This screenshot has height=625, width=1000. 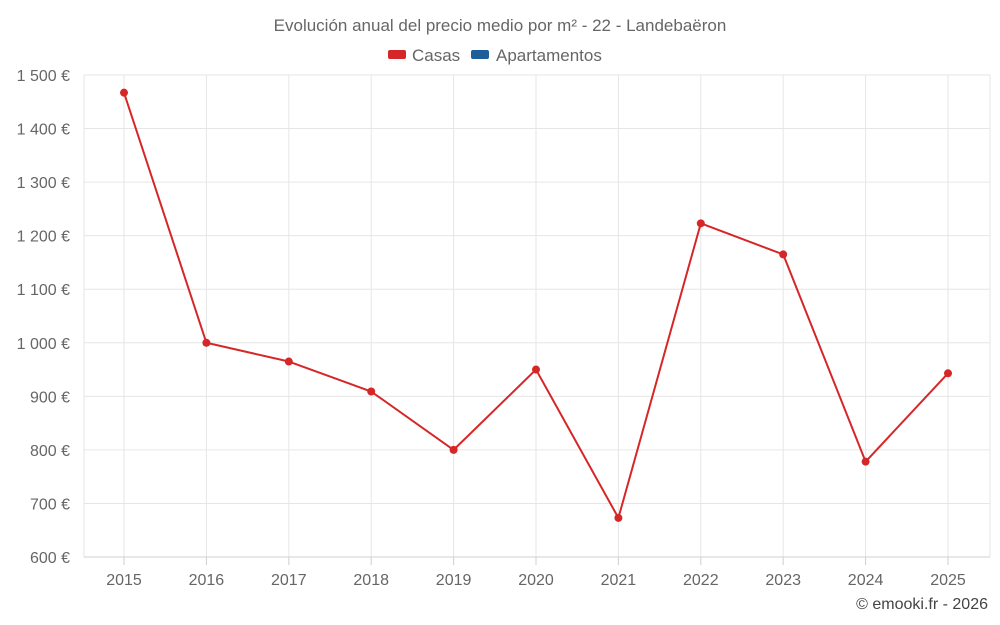 I want to click on x-tick-label-2020: 2020, so click(x=536, y=580).